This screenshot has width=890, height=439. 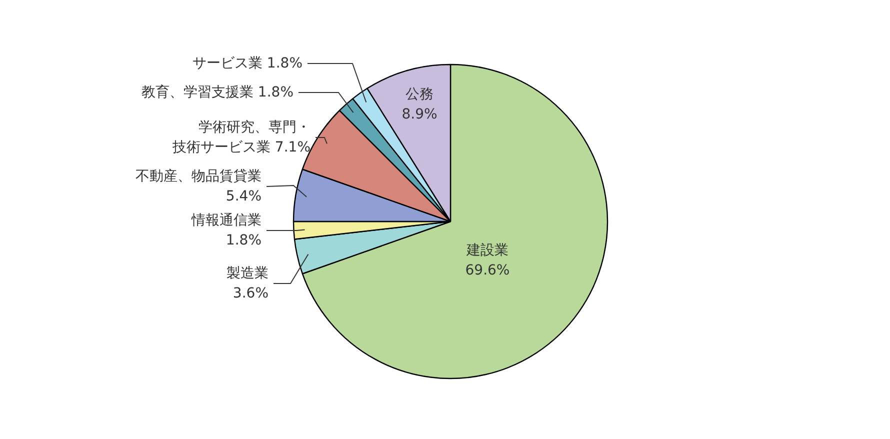 I want to click on slice-label: 学術研究、専門・技術サービス業 7.1%, so click(x=241, y=138).